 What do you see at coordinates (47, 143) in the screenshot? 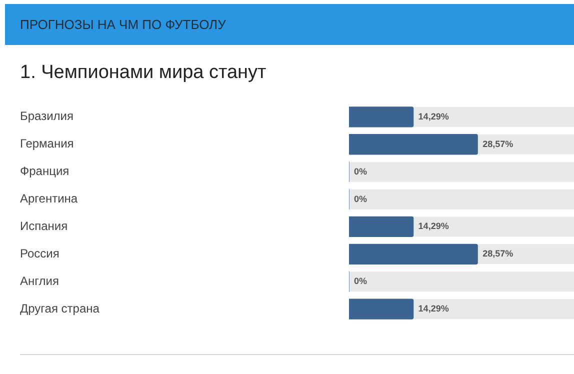
I see `y-tick-label: Германия` at bounding box center [47, 143].